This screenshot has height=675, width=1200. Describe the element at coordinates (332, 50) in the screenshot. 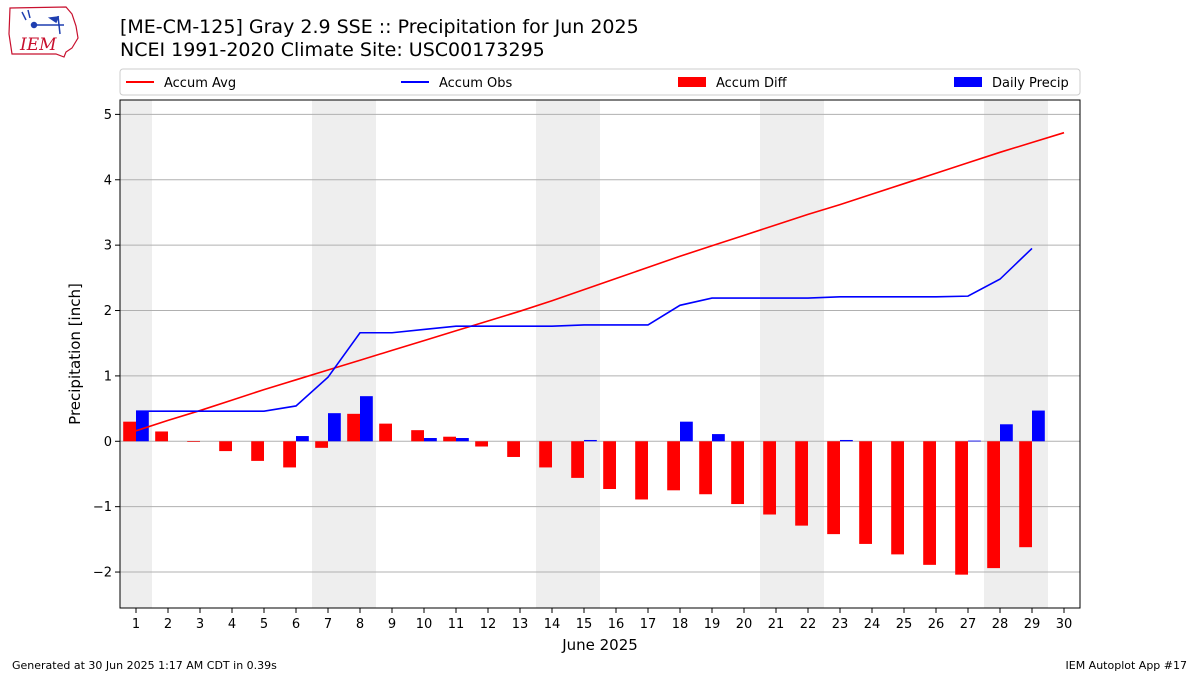

I see `chart-subtitle: NCEI 1991-2020 Climate Site: USC00173295` at that location.